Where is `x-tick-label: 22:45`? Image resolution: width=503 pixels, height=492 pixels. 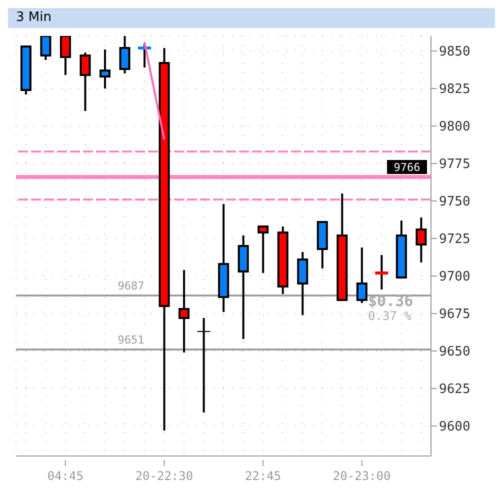 x-tick-label: 22:45 is located at coordinates (263, 476).